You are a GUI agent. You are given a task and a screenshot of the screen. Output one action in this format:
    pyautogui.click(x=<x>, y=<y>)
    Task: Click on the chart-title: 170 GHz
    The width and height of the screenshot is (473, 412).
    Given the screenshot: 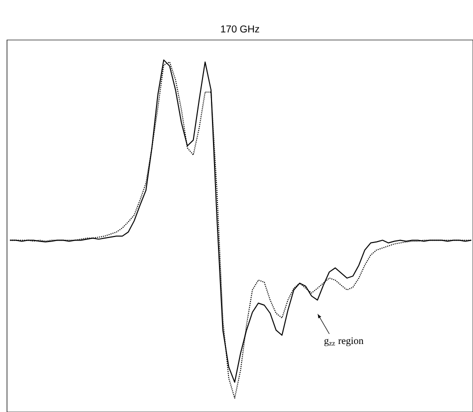 What is the action you would take?
    pyautogui.click(x=240, y=28)
    